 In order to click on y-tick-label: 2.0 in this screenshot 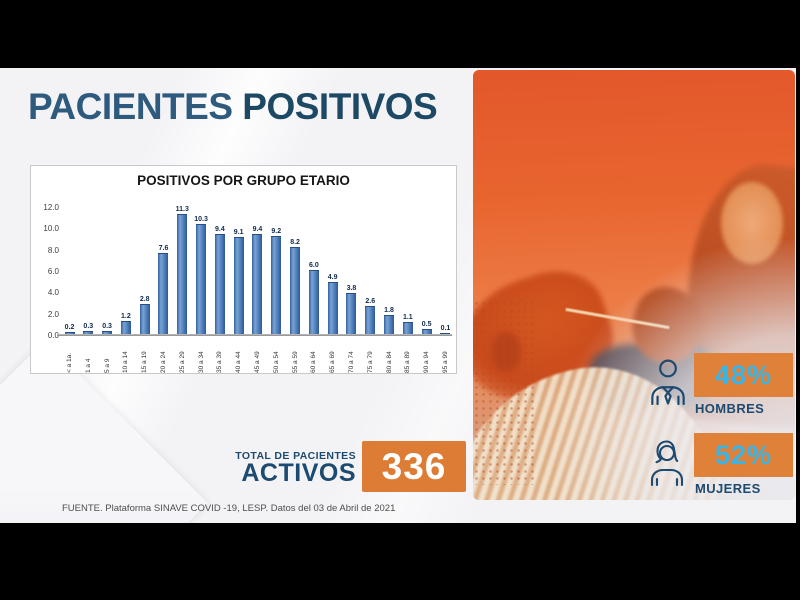, I will do `click(53, 314)`.